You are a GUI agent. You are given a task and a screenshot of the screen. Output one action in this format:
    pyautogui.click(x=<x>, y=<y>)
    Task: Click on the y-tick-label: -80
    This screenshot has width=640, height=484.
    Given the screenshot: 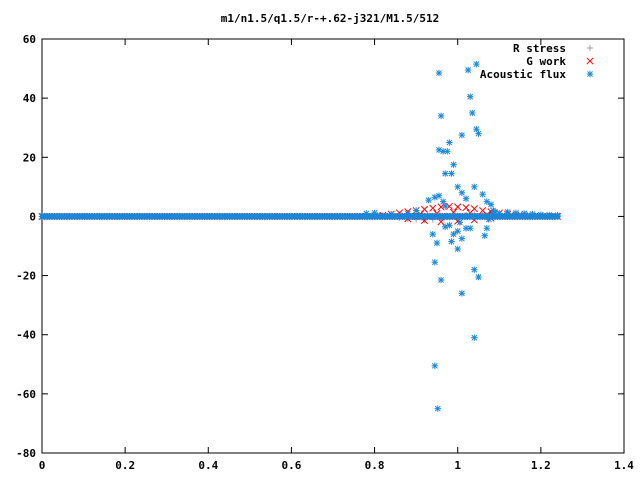 What is the action you would take?
    pyautogui.click(x=26, y=453)
    